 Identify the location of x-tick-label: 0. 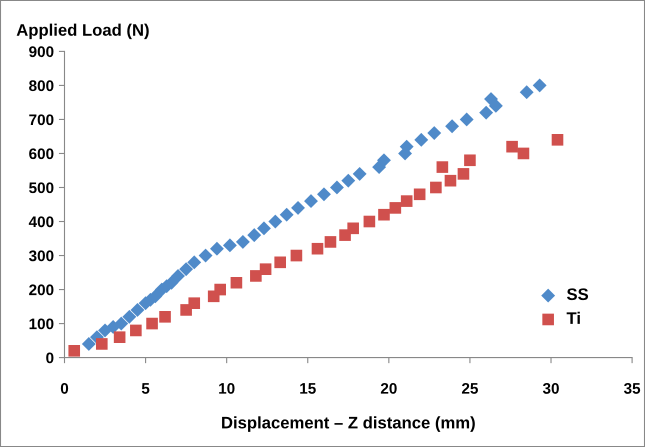
(64, 388).